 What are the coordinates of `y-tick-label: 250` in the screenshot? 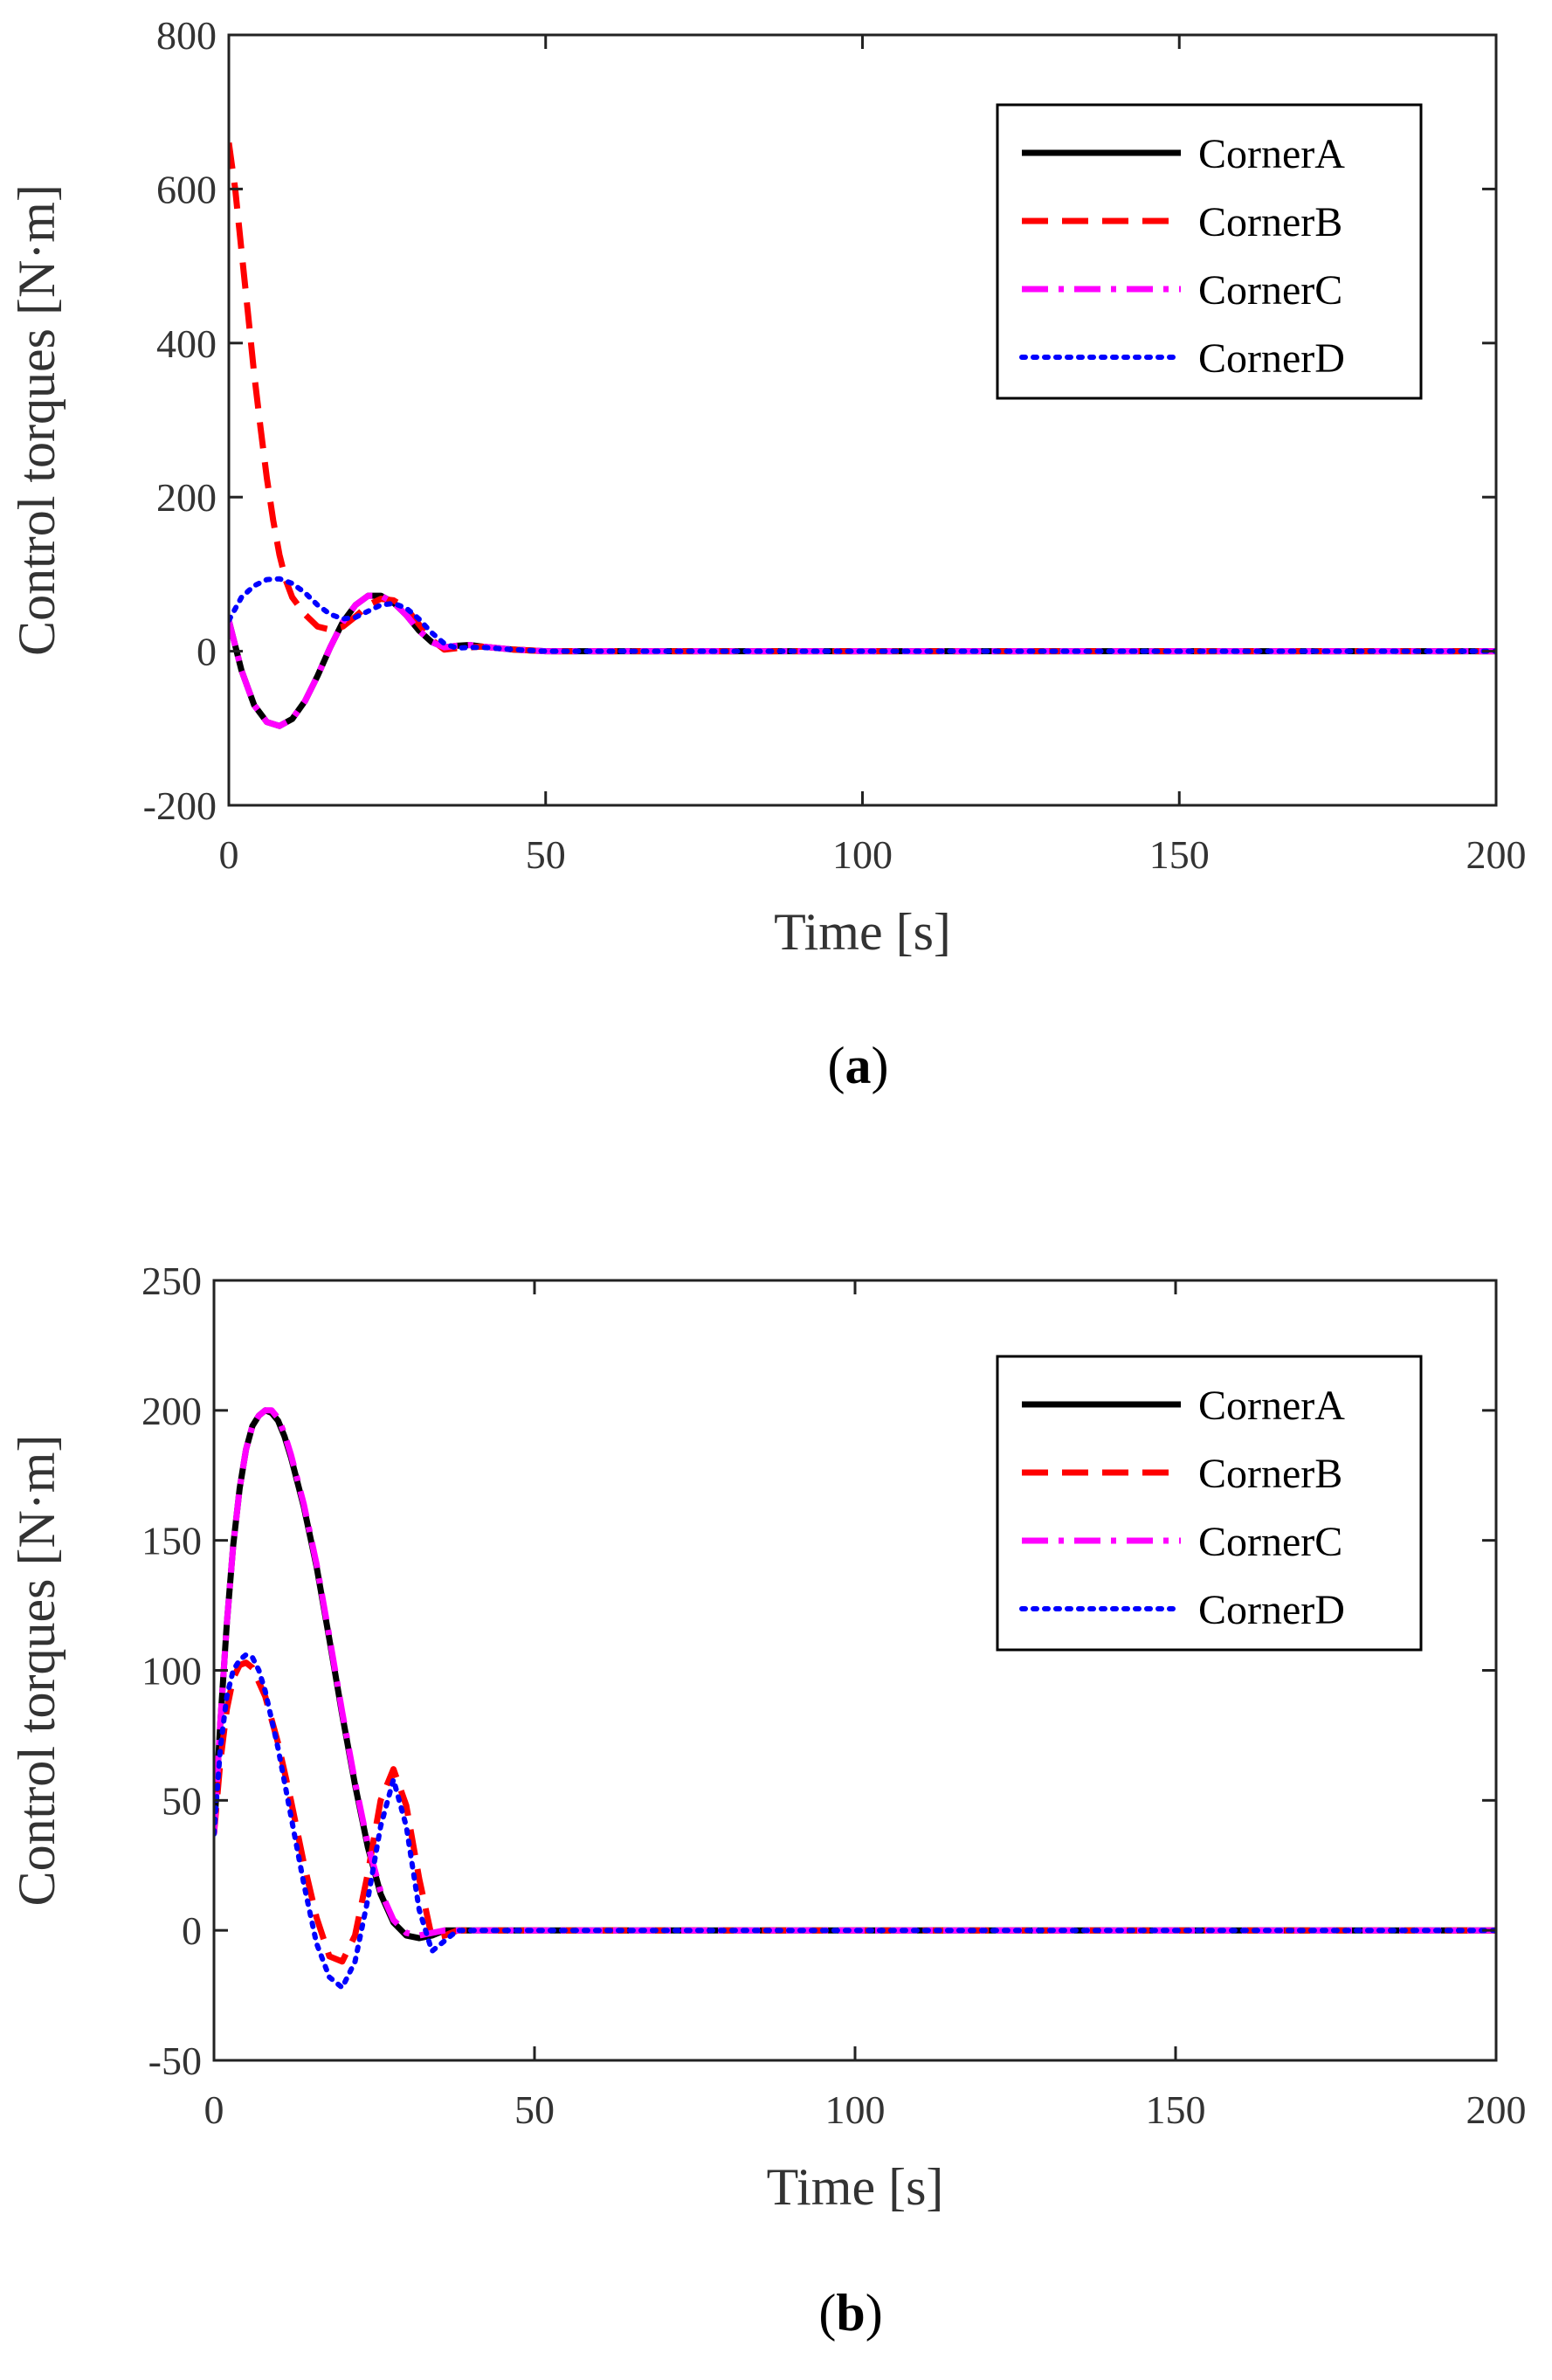 It's located at (171, 1281).